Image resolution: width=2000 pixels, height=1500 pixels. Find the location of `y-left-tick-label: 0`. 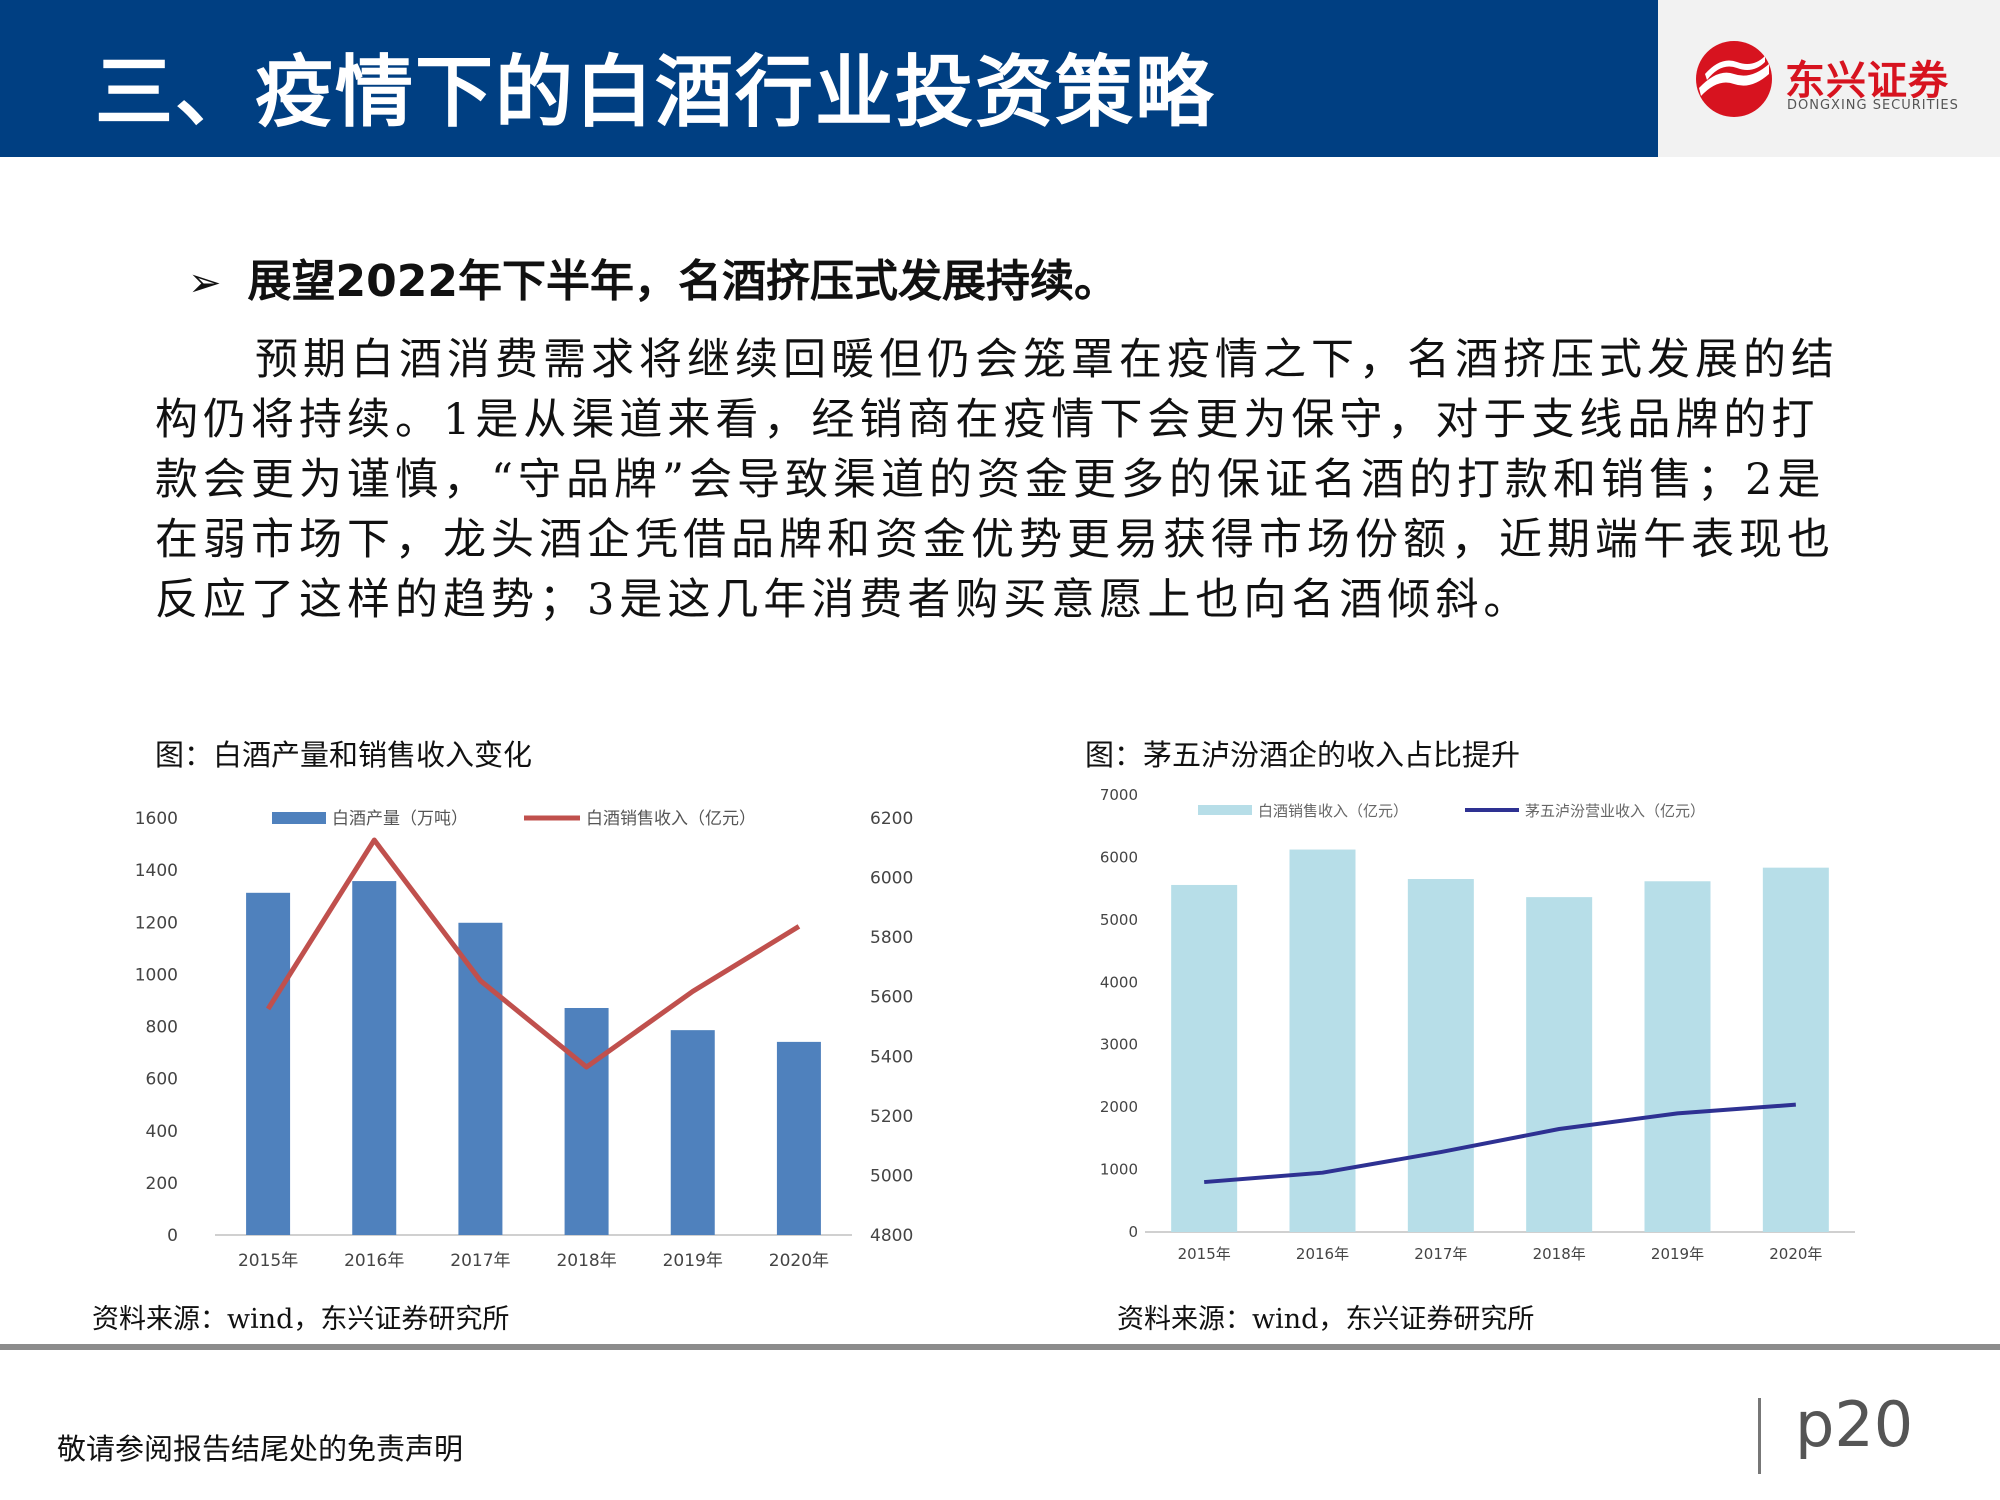

y-left-tick-label: 0 is located at coordinates (172, 1236).